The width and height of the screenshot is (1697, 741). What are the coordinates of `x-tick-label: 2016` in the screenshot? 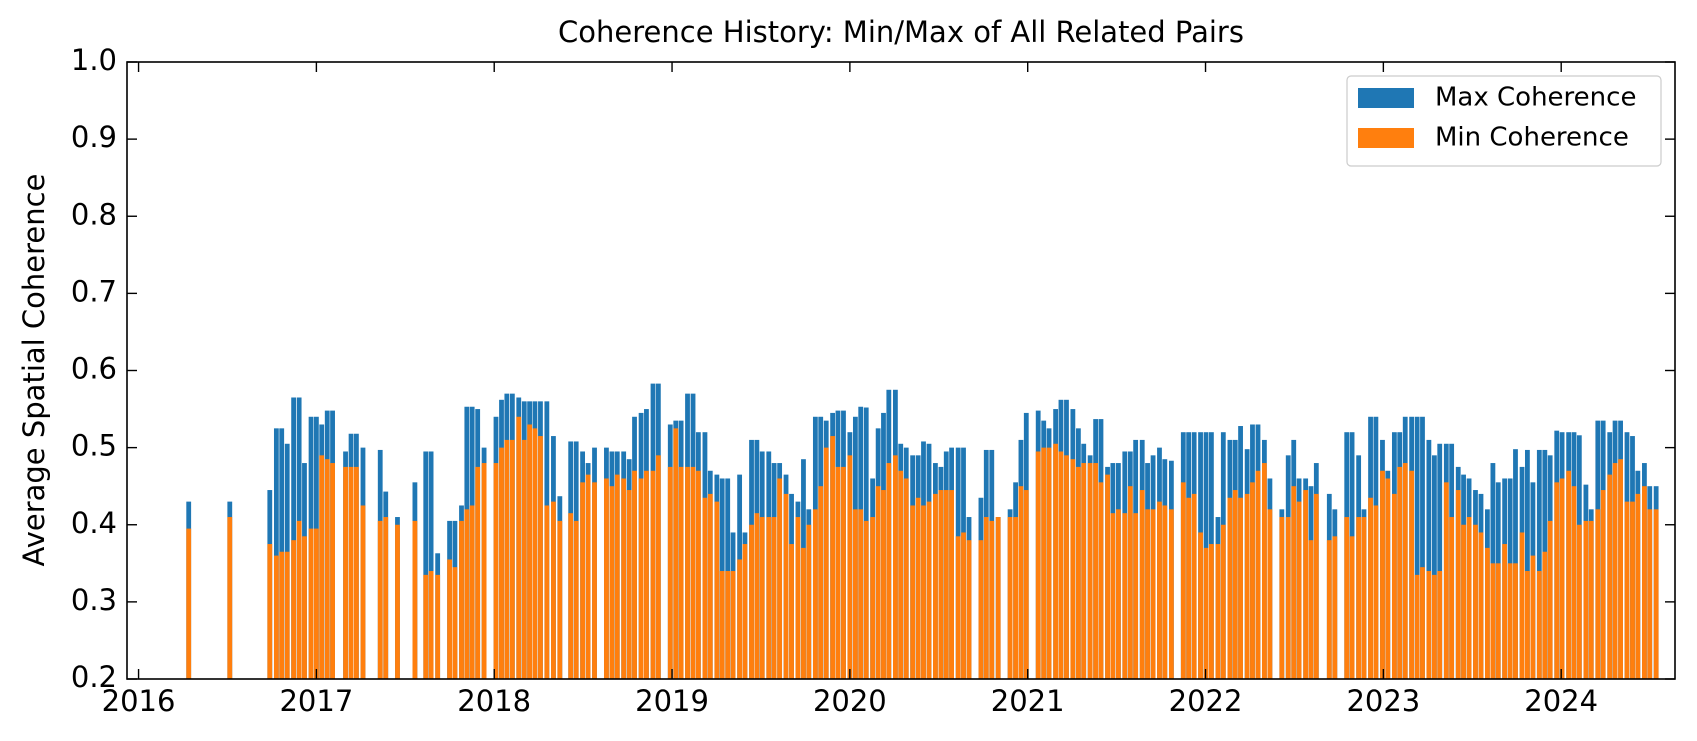 It's located at (139, 701).